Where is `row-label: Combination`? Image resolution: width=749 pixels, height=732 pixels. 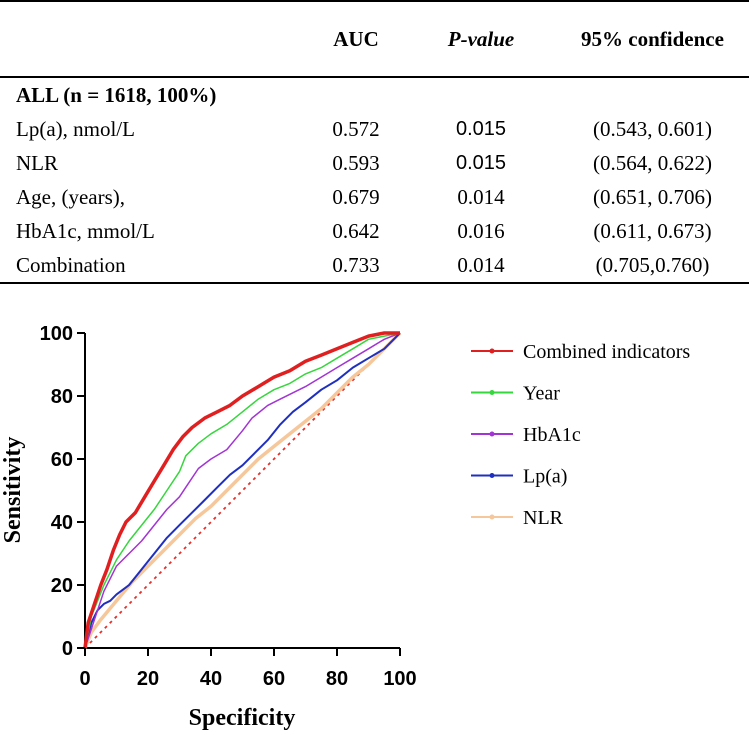 row-label: Combination is located at coordinates (71, 264).